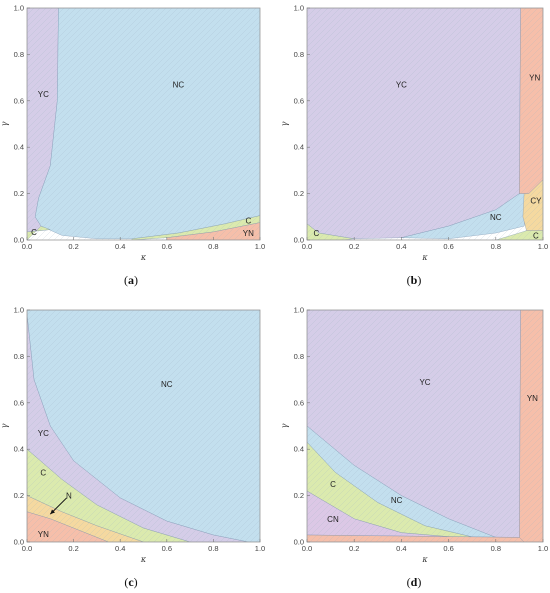 The image size is (550, 593). Describe the element at coordinates (536, 201) in the screenshot. I see `region-label-cy: CY` at that location.